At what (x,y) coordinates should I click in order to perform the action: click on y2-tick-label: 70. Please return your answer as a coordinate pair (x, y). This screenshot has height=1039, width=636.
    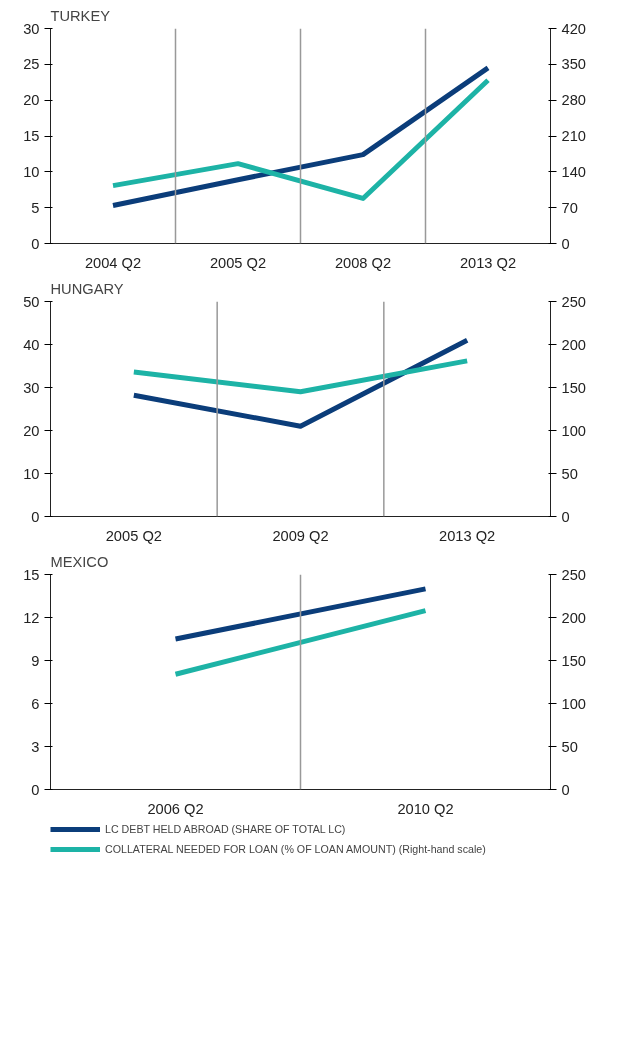
    Looking at the image, I should click on (569, 207).